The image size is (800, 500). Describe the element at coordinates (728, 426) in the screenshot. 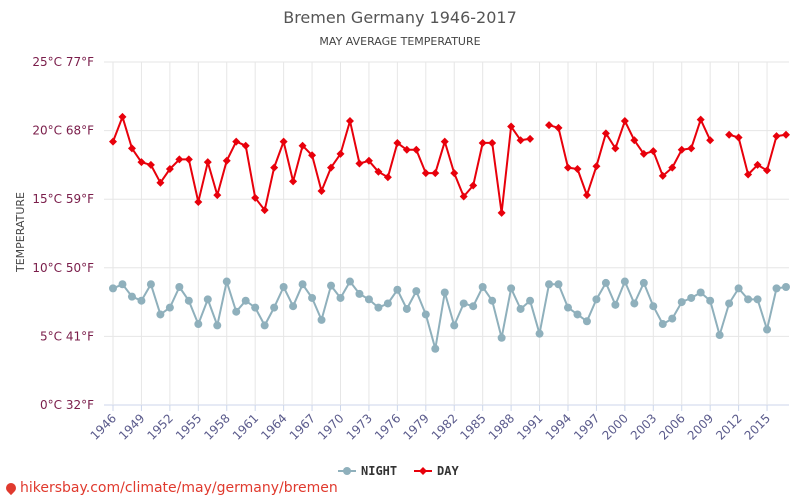

I see `x-tick-label: 2012` at that location.